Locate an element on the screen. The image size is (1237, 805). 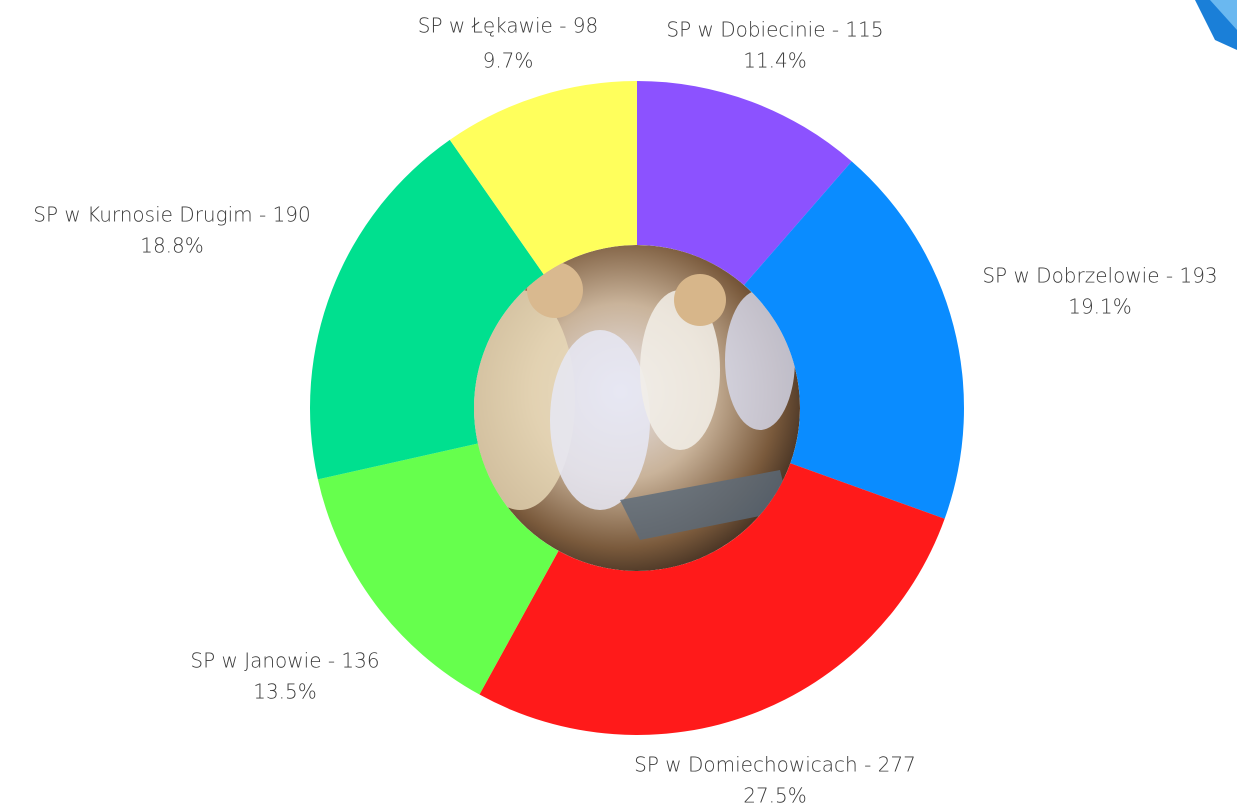
category-label: SP w Dobiecinie - 115 is located at coordinates (774, 30).